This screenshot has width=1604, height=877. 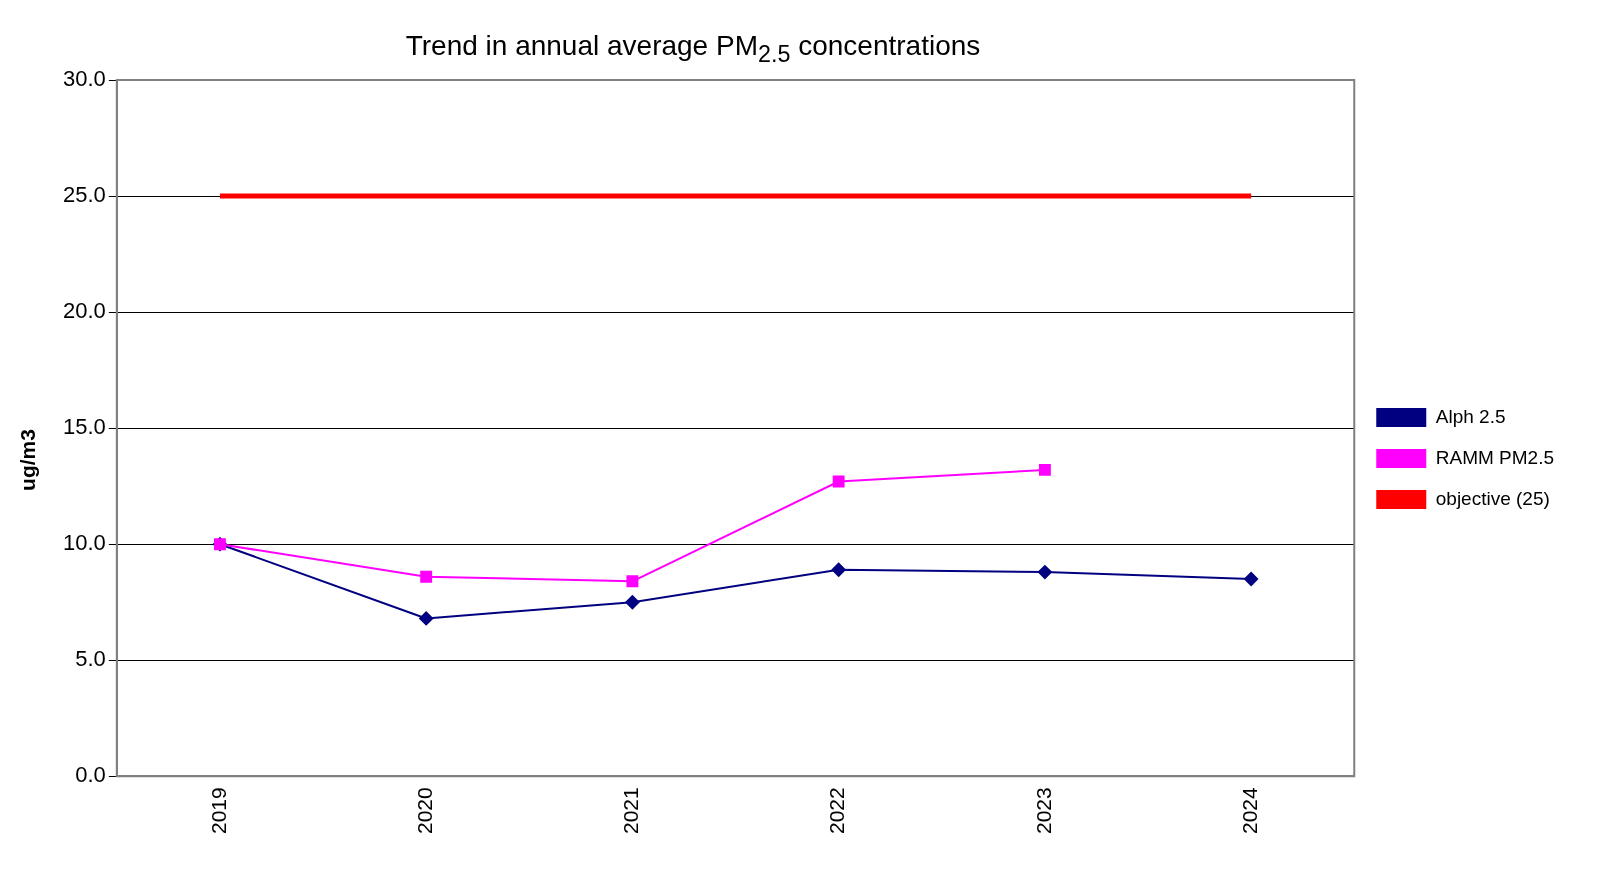 I want to click on y-axis-title: ug/m3, so click(x=28, y=460).